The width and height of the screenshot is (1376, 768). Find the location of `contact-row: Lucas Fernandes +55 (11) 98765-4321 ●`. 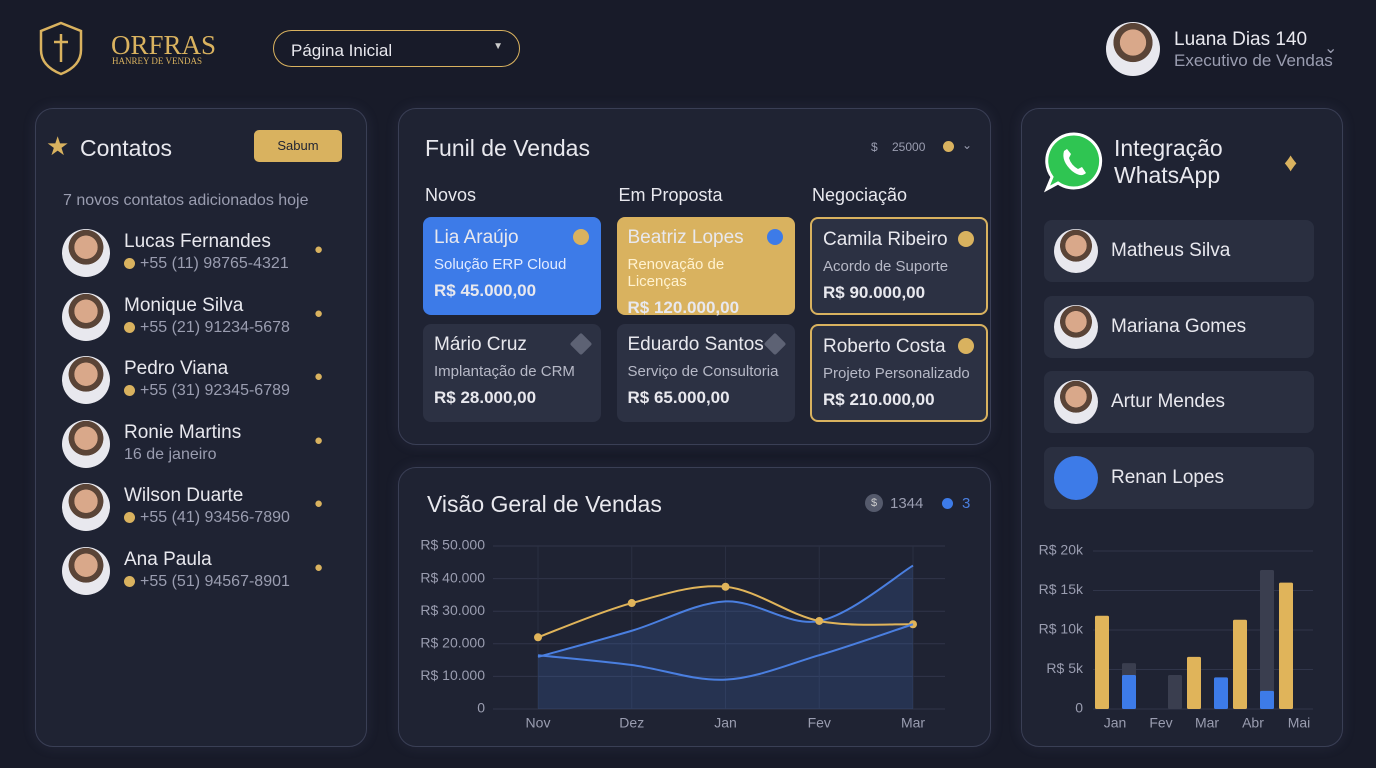

contact-row: Lucas Fernandes +55 (11) 98765-4321 ● is located at coordinates (212, 255).